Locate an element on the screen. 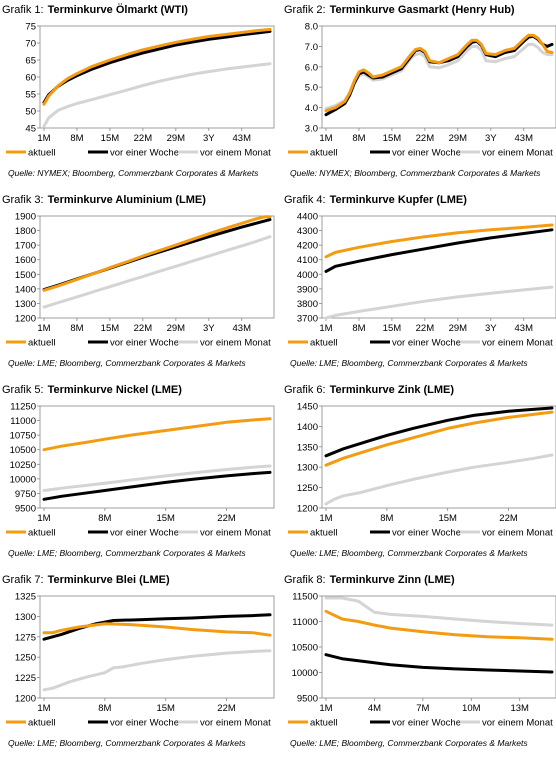  y-tick-label: 1225 is located at coordinates (25, 678).